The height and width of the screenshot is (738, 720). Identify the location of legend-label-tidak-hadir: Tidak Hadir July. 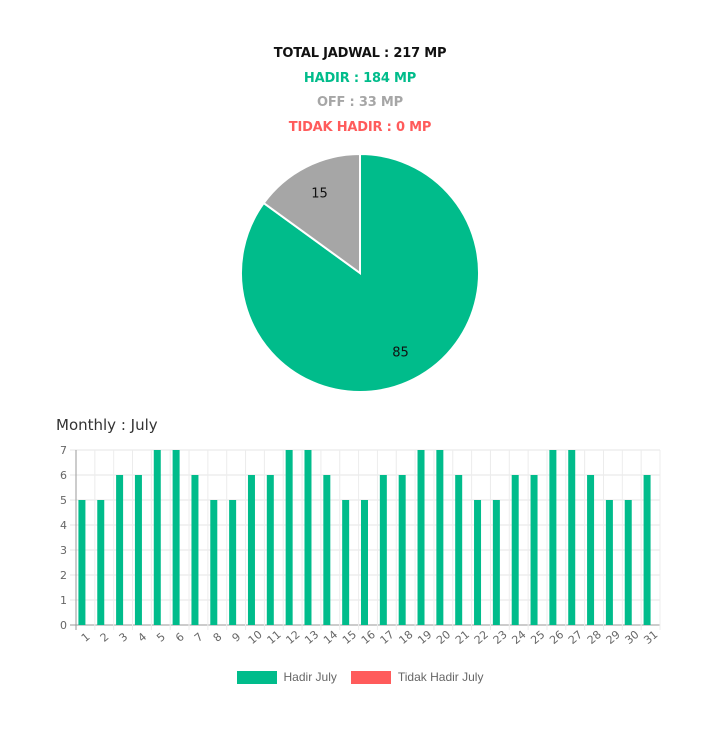
(440, 677).